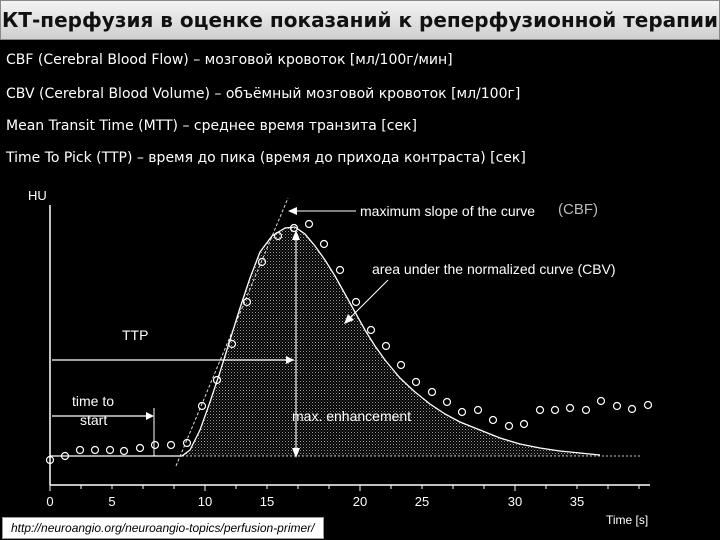 This screenshot has height=540, width=720. What do you see at coordinates (93, 420) in the screenshot?
I see `time-to-start-label-line2: start` at bounding box center [93, 420].